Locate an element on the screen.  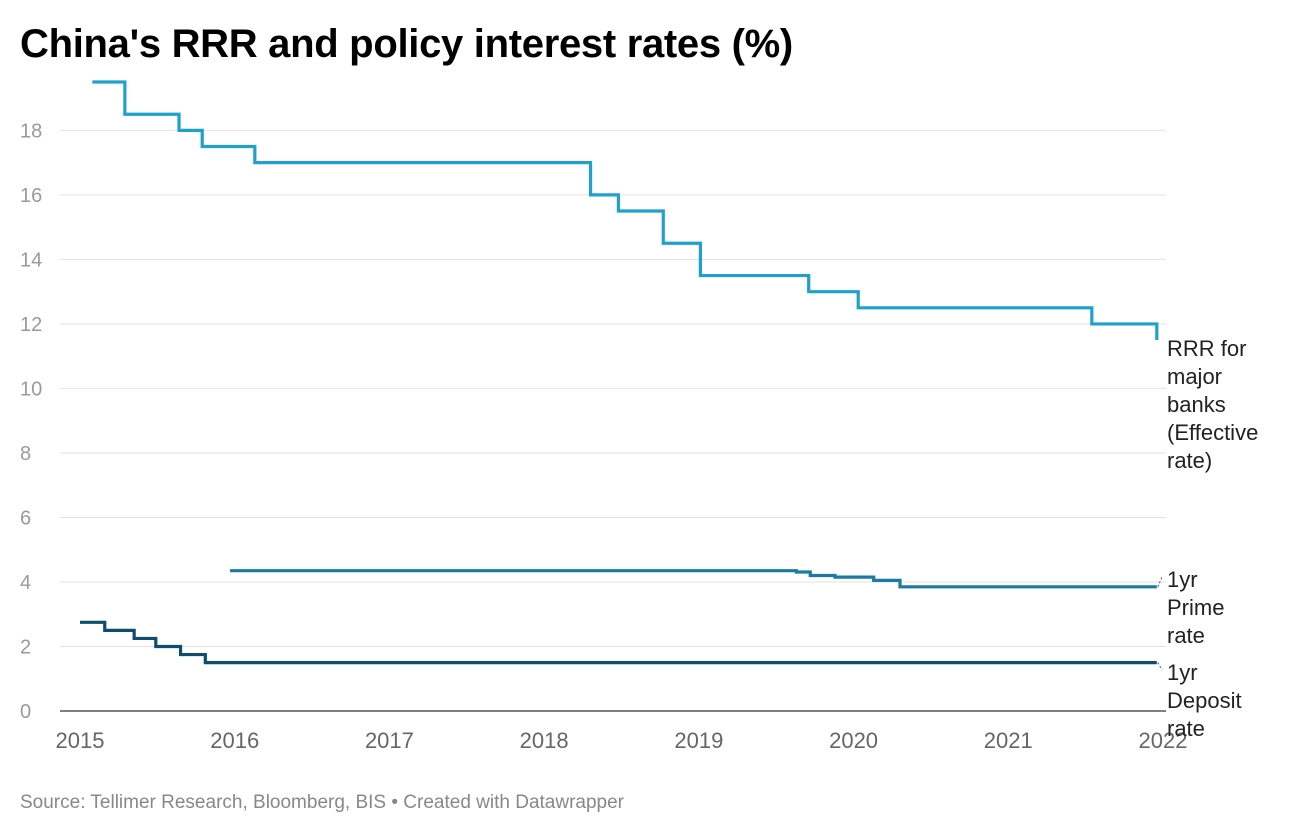
y-tick-label: 18 is located at coordinates (31, 131).